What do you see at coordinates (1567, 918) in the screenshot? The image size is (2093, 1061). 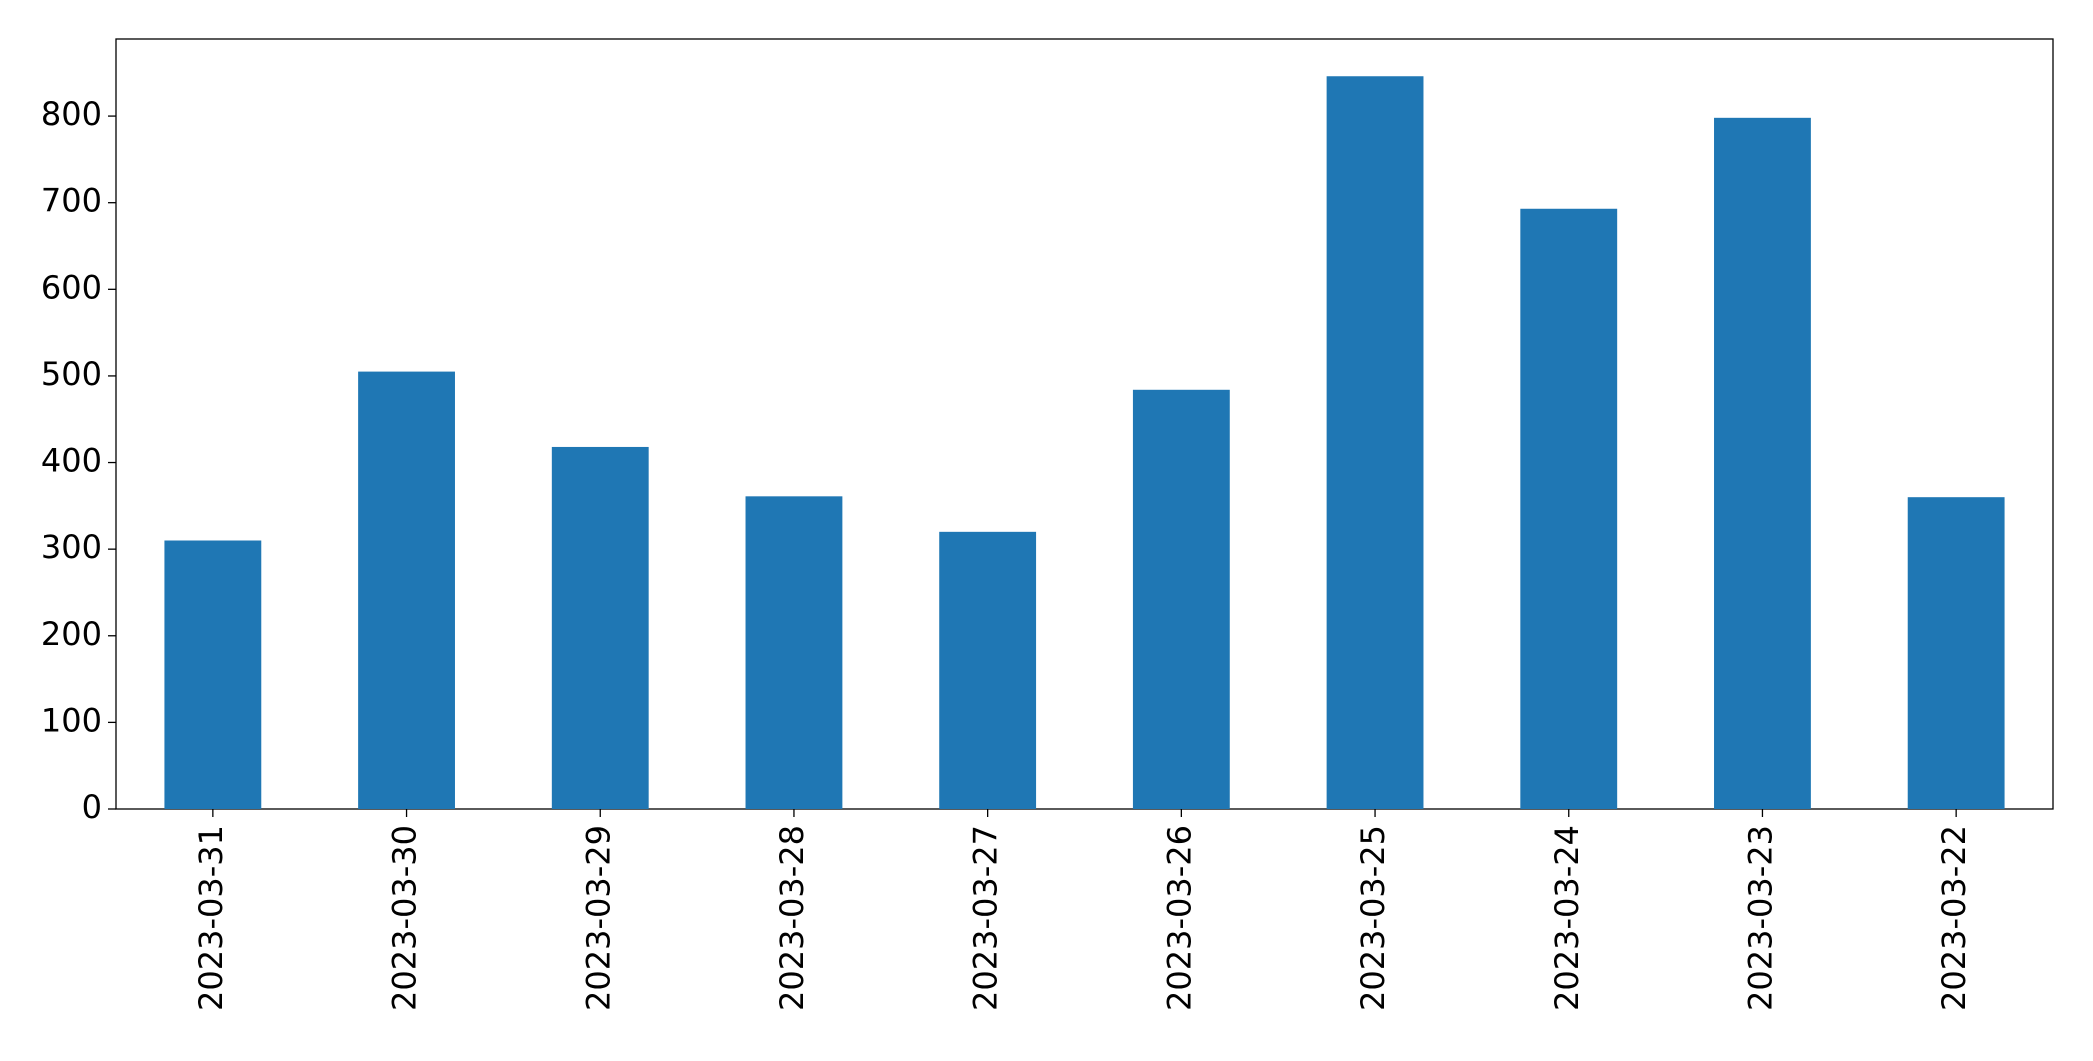 I see `x-tick-label: 2023-03-24` at bounding box center [1567, 918].